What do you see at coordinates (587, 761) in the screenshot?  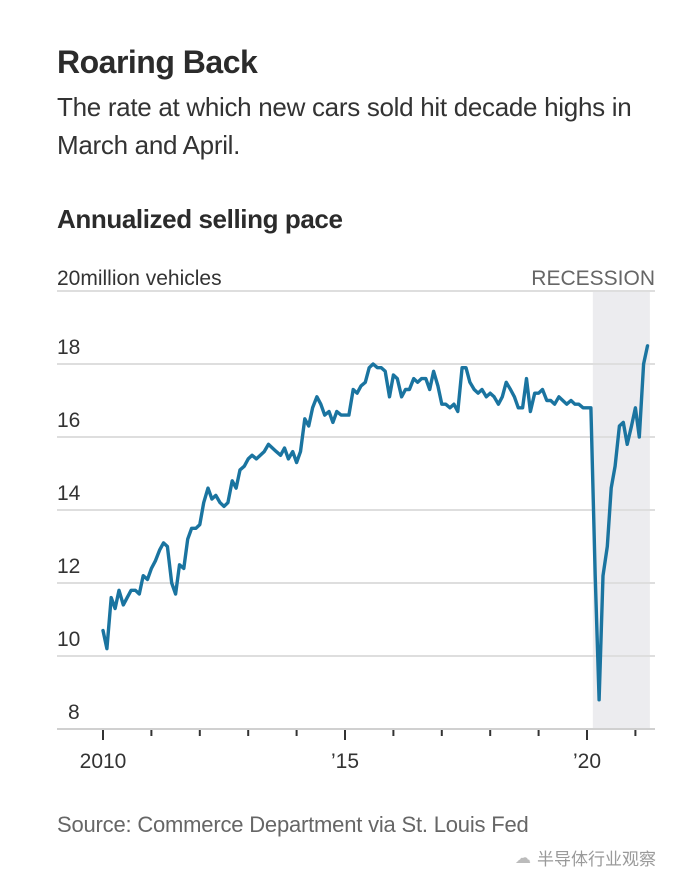 I see `x-tick-label-2020: ’20` at bounding box center [587, 761].